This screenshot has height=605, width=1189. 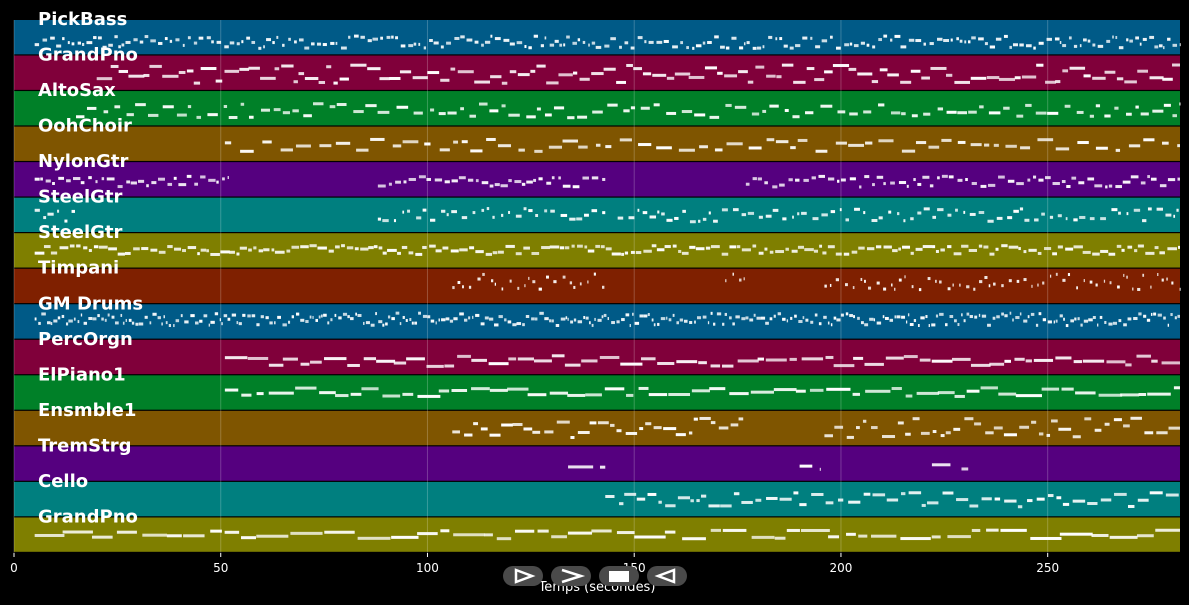 I want to click on next-button, so click(x=571, y=576).